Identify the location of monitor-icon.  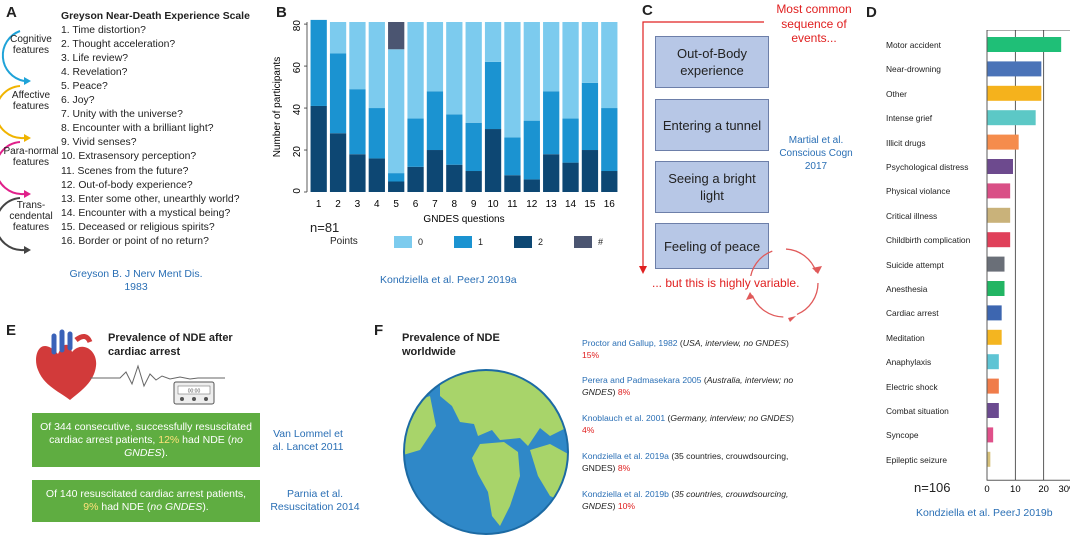
(194, 393).